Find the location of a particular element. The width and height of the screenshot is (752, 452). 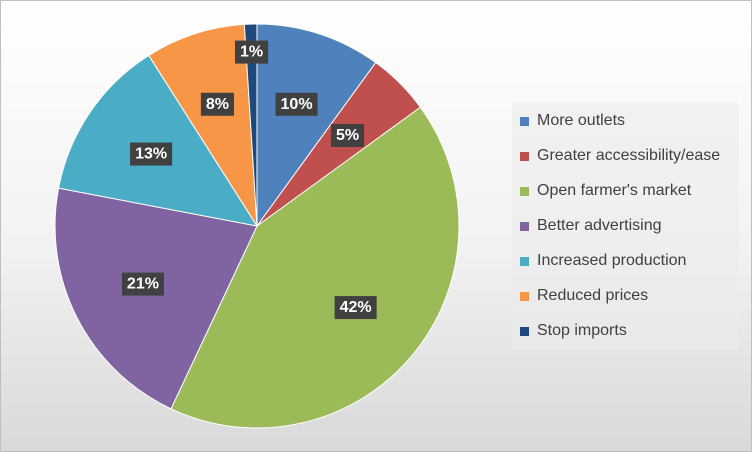

data-label: 8% is located at coordinates (217, 104).